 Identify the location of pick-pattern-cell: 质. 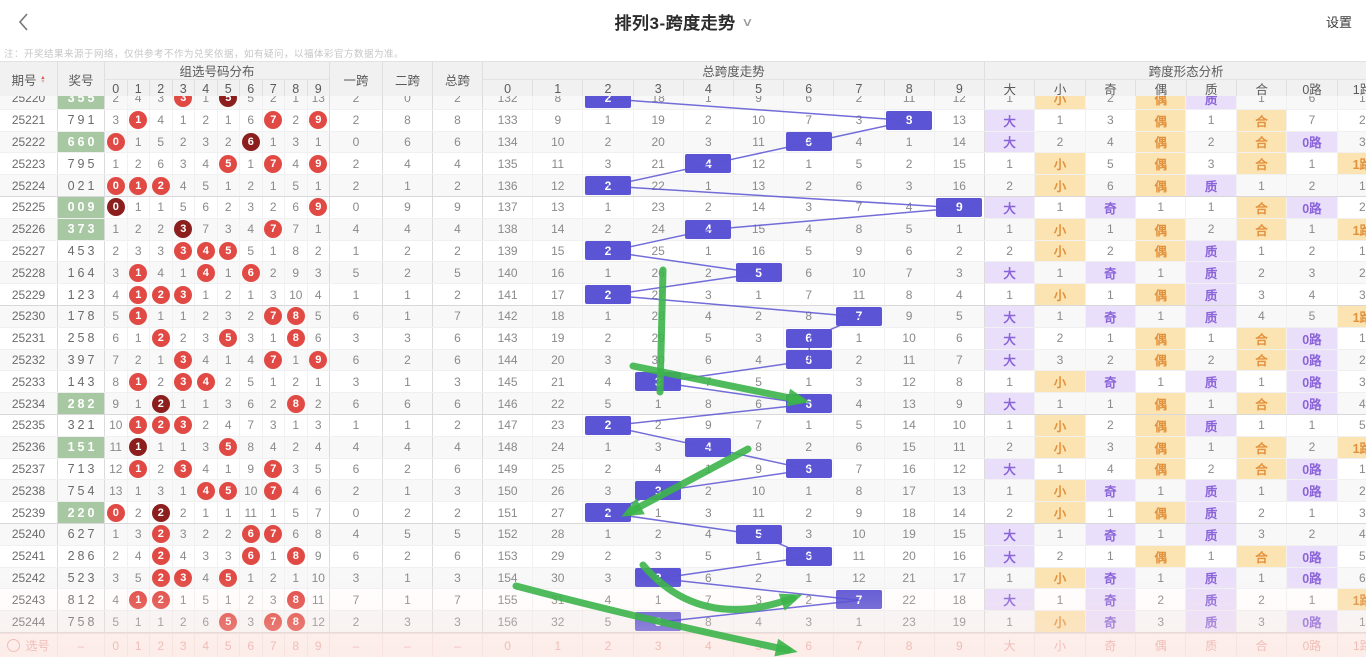
(1211, 645).